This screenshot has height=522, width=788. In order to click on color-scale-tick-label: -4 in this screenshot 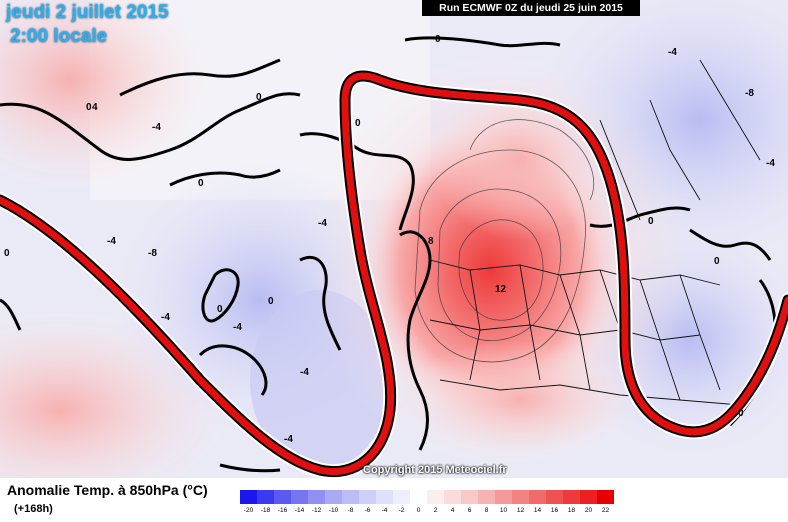, I will do `click(384, 510)`.